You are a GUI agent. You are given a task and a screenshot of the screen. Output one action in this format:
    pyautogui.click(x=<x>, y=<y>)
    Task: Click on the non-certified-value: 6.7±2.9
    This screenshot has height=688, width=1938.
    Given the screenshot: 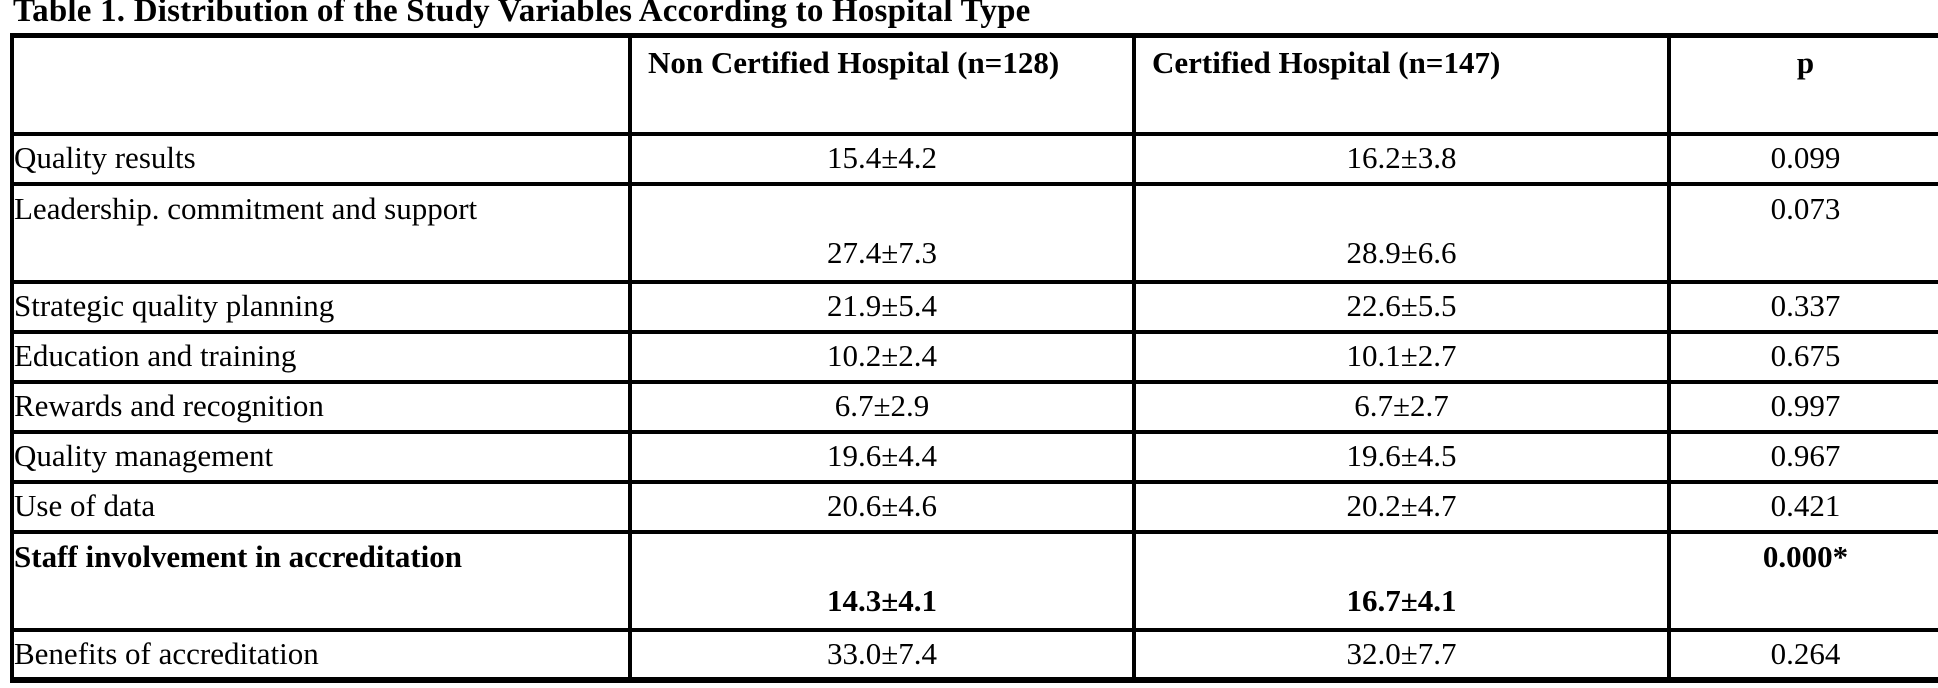 What is the action you would take?
    pyautogui.click(x=882, y=406)
    